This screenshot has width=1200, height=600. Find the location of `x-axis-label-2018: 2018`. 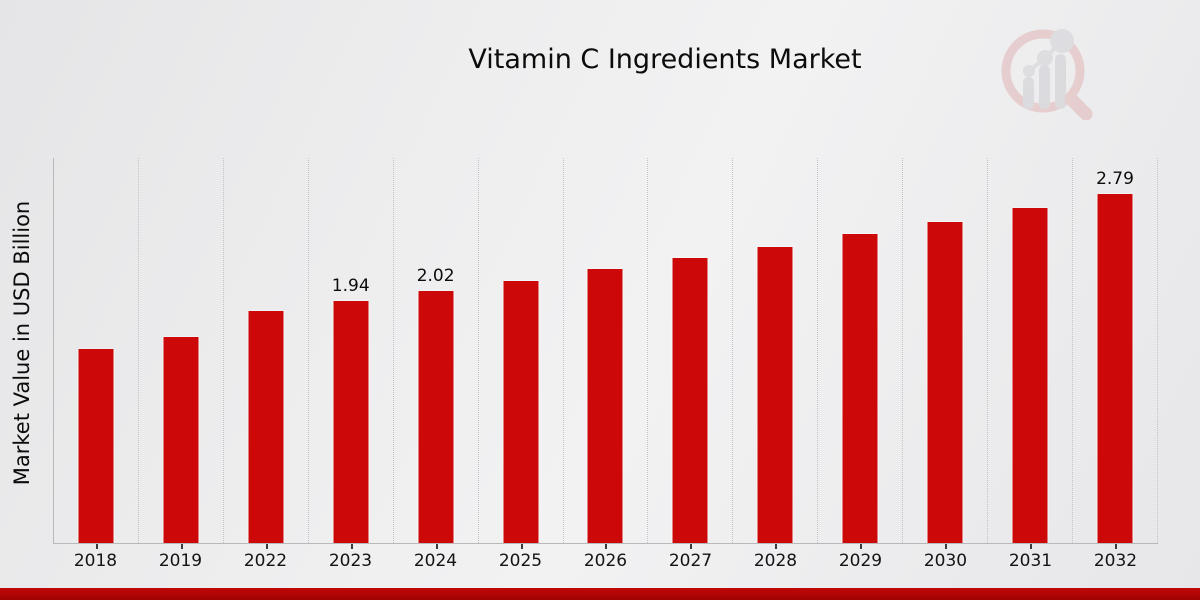

x-axis-label-2018: 2018 is located at coordinates (95, 561).